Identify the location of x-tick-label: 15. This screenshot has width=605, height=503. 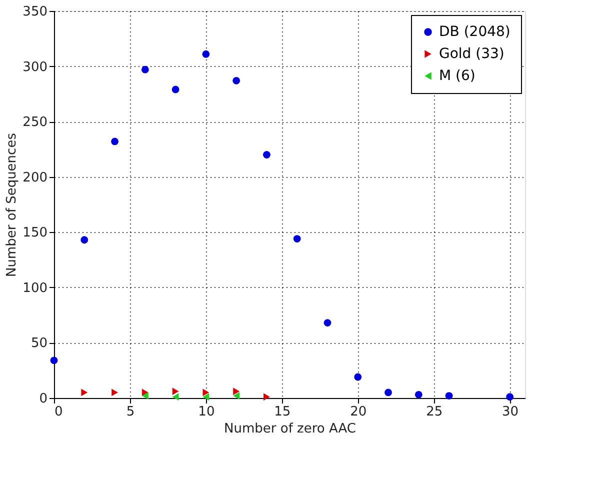
(282, 412).